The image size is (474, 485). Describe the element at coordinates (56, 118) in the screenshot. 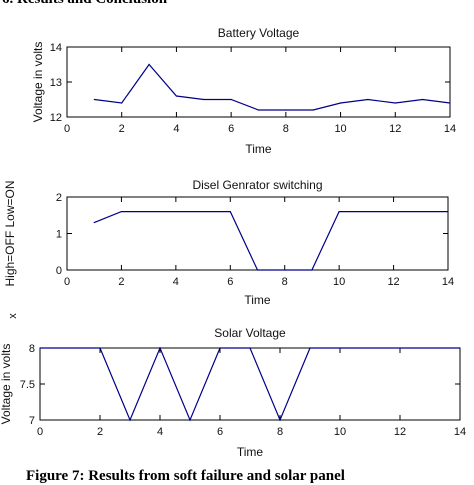

I see `y-tick-label: 12` at that location.